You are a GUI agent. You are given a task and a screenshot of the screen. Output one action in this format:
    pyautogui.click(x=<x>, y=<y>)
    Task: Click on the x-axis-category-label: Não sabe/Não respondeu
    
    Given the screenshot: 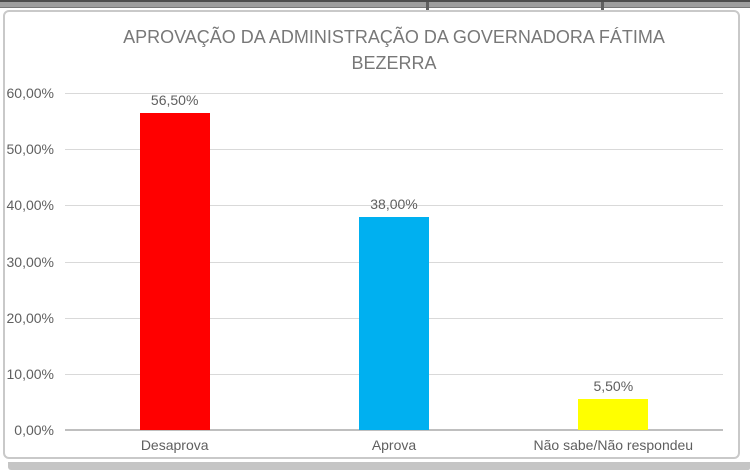 What is the action you would take?
    pyautogui.click(x=613, y=445)
    